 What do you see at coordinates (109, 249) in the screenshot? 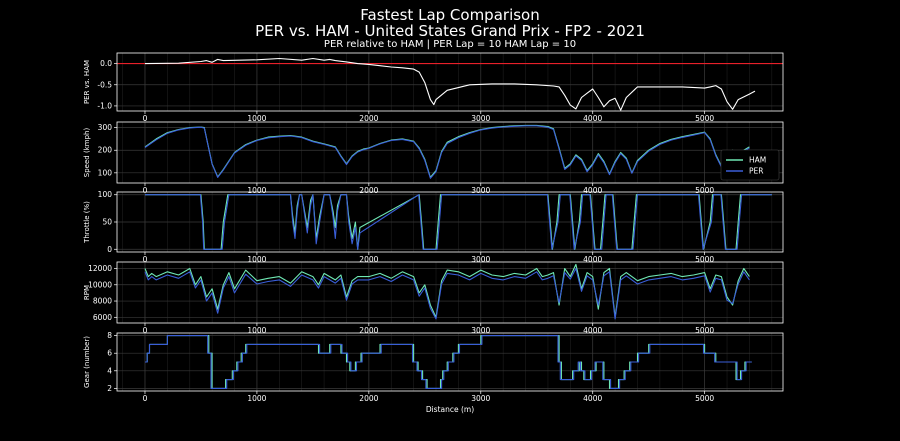
I see `y-tick-label: 0` at bounding box center [109, 249].